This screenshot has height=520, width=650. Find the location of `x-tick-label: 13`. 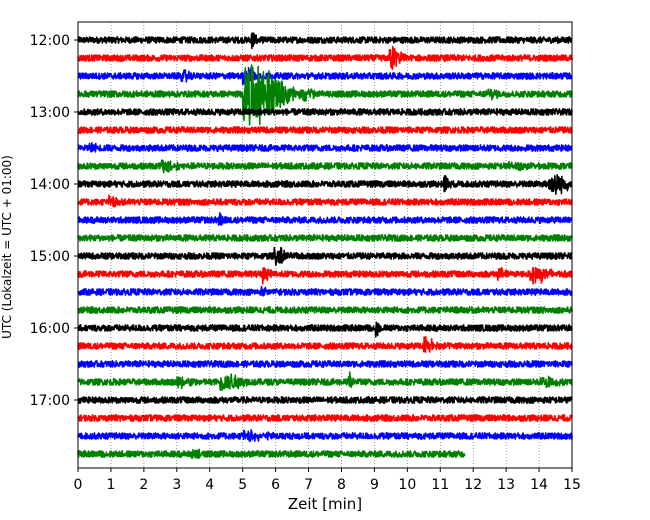

x-tick-label: 13 is located at coordinates (506, 485).